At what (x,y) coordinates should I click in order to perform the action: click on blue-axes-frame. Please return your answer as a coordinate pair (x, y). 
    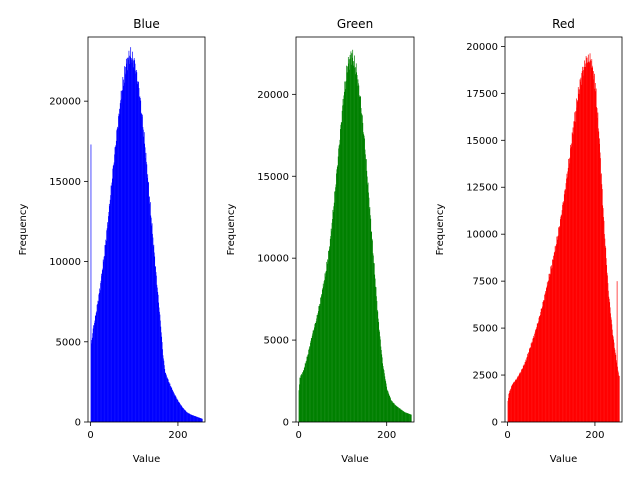
    Looking at the image, I should click on (146, 229).